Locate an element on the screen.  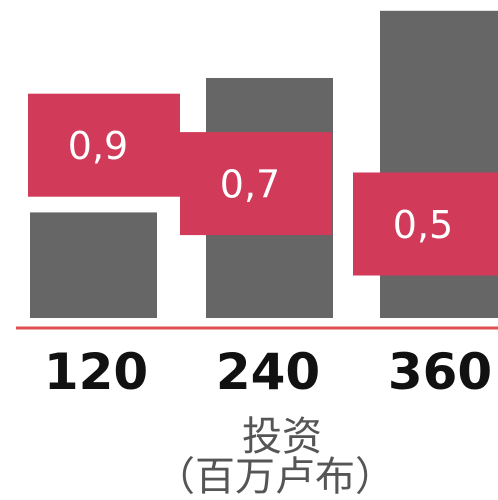
x-axis-title-line1: 投资 is located at coordinates (282, 437).